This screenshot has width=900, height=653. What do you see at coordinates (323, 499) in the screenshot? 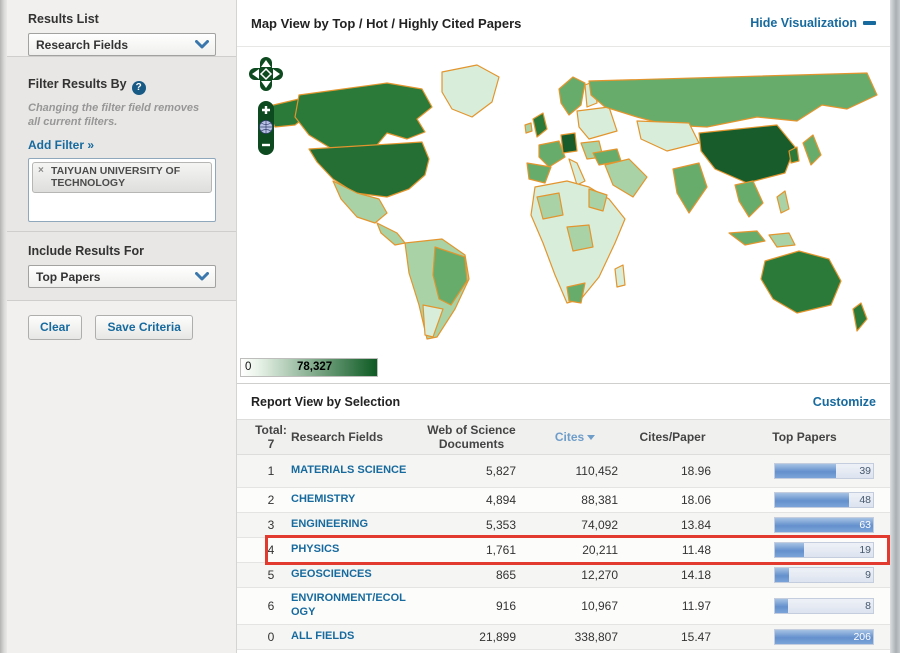
I see `research-field-link: CHEMISTRY` at bounding box center [323, 499].